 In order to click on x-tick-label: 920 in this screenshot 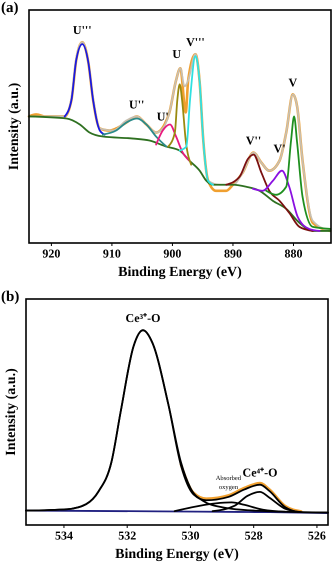, I will do `click(51, 253)`.